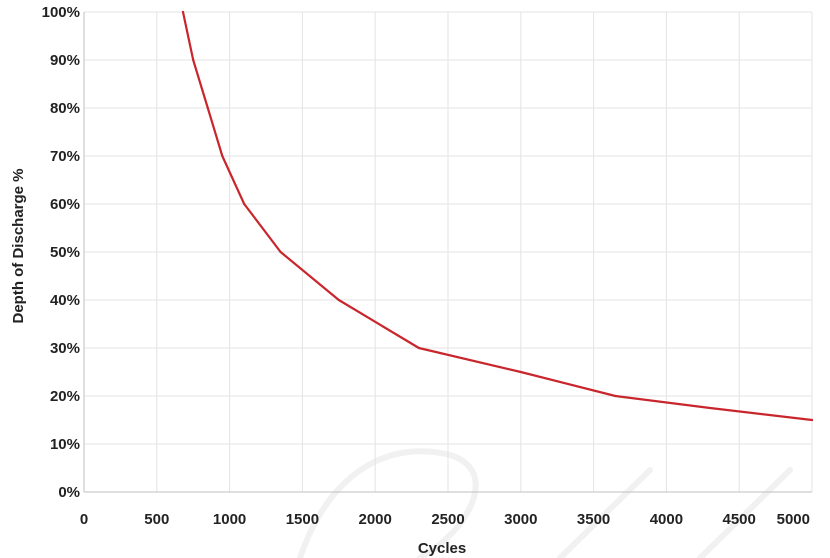 The height and width of the screenshot is (558, 830). What do you see at coordinates (793, 519) in the screenshot?
I see `x-tick-label: 5000` at bounding box center [793, 519].